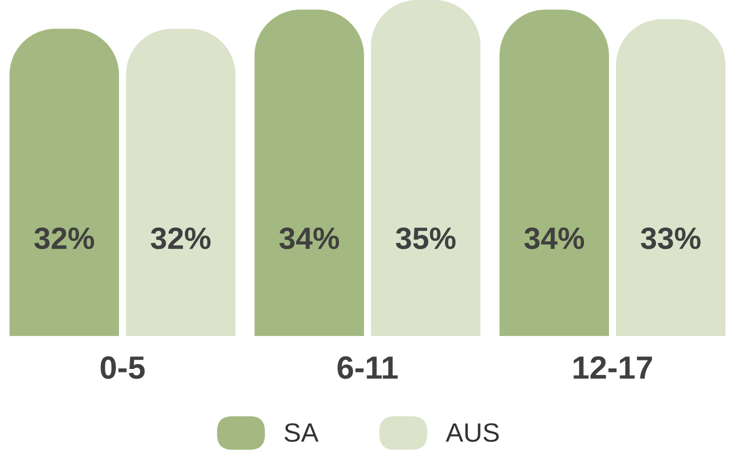 The width and height of the screenshot is (735, 457). I want to click on x-tick-label: 6-11, so click(368, 367).